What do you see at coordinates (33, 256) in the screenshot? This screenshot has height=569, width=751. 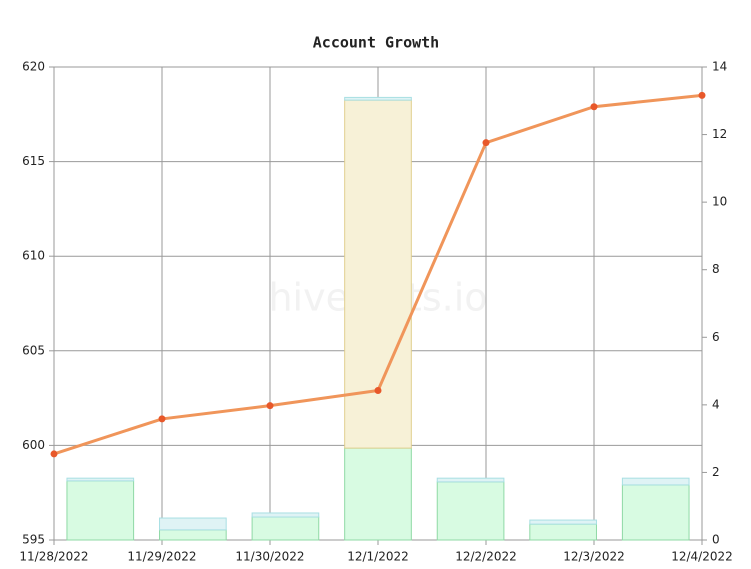 I see `y-tick-label: 610` at bounding box center [33, 256].